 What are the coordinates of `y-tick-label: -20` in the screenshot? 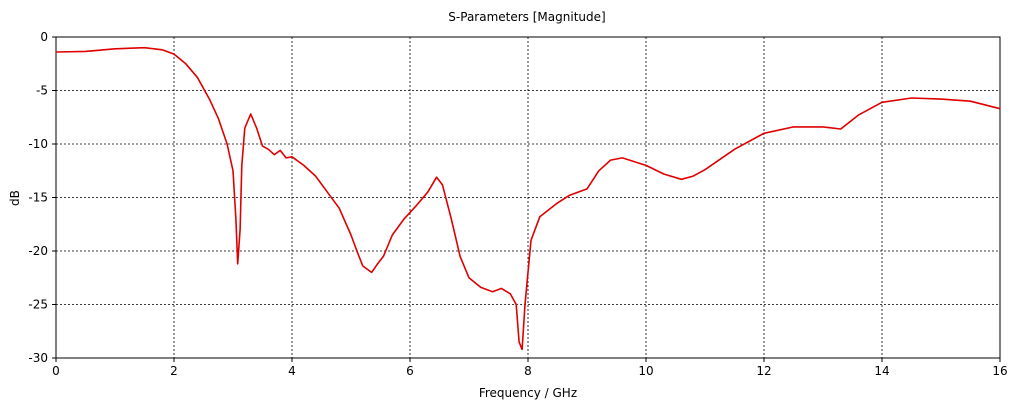 It's located at (38, 251).